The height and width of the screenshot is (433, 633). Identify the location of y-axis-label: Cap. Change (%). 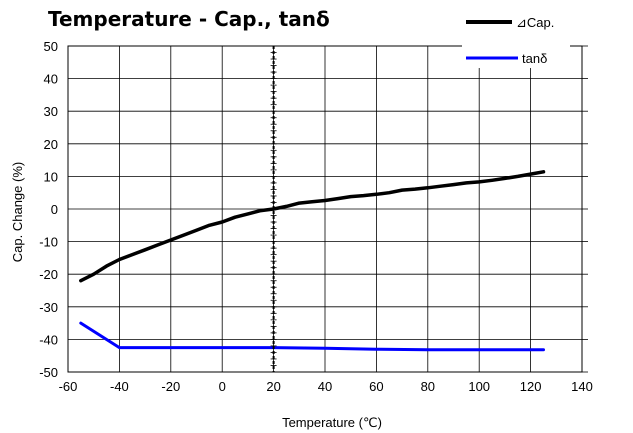
(17, 212).